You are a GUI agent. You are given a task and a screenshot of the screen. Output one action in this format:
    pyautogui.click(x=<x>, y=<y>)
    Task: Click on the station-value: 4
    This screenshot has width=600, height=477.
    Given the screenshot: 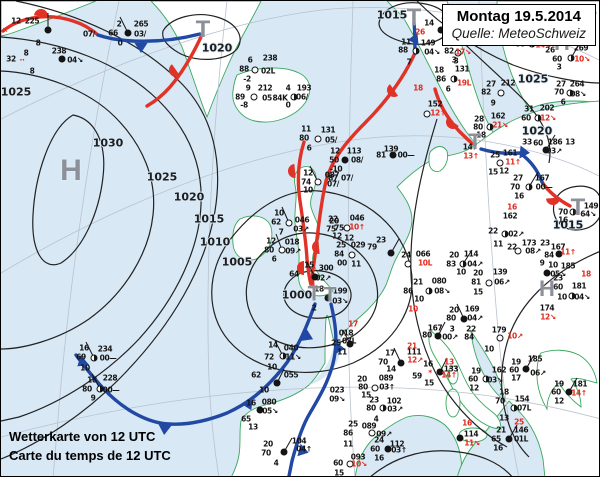 What is the action you would take?
    pyautogui.click(x=376, y=419)
    